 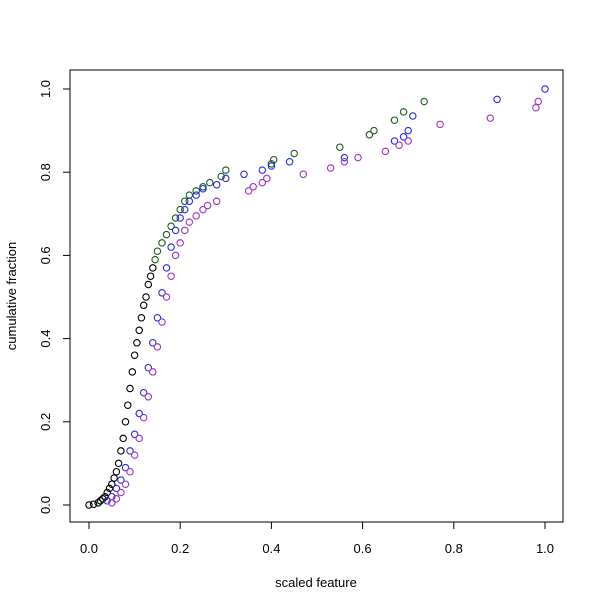 I want to click on y-tick-label: 0.8, so click(x=45, y=172).